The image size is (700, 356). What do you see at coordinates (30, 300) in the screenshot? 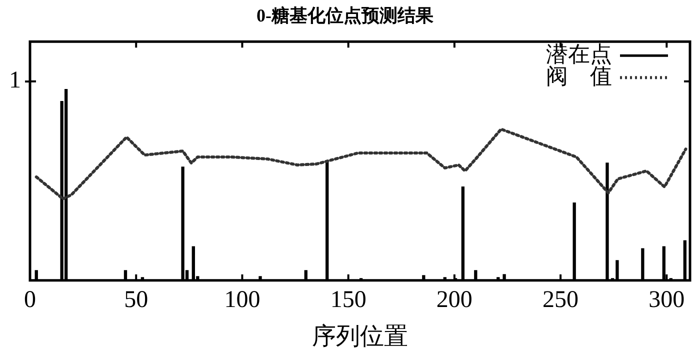
I see `x-tick-label: 0` at bounding box center [30, 300].